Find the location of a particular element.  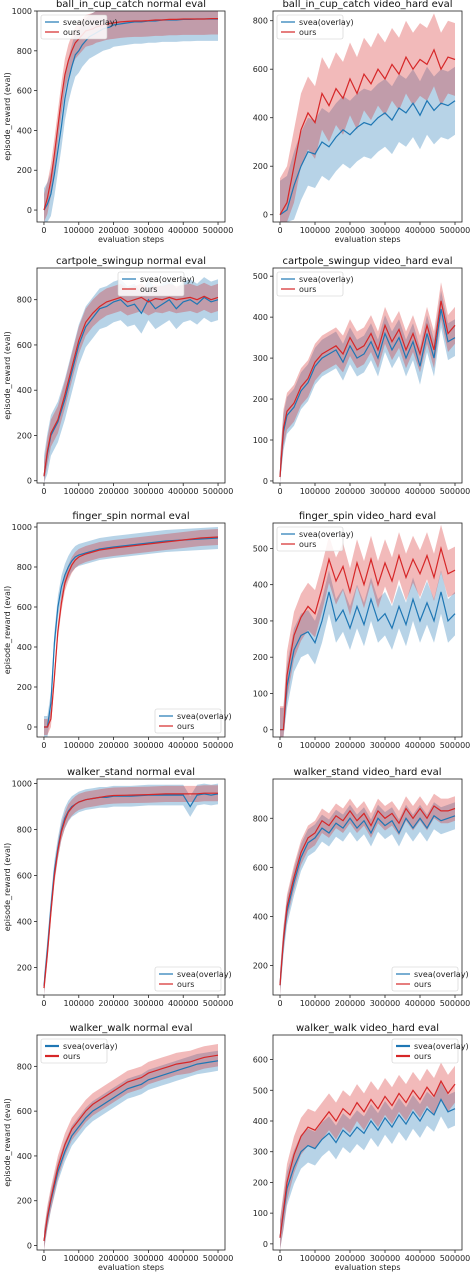

chart-title: walker_walk normal eval is located at coordinates (130, 1028).